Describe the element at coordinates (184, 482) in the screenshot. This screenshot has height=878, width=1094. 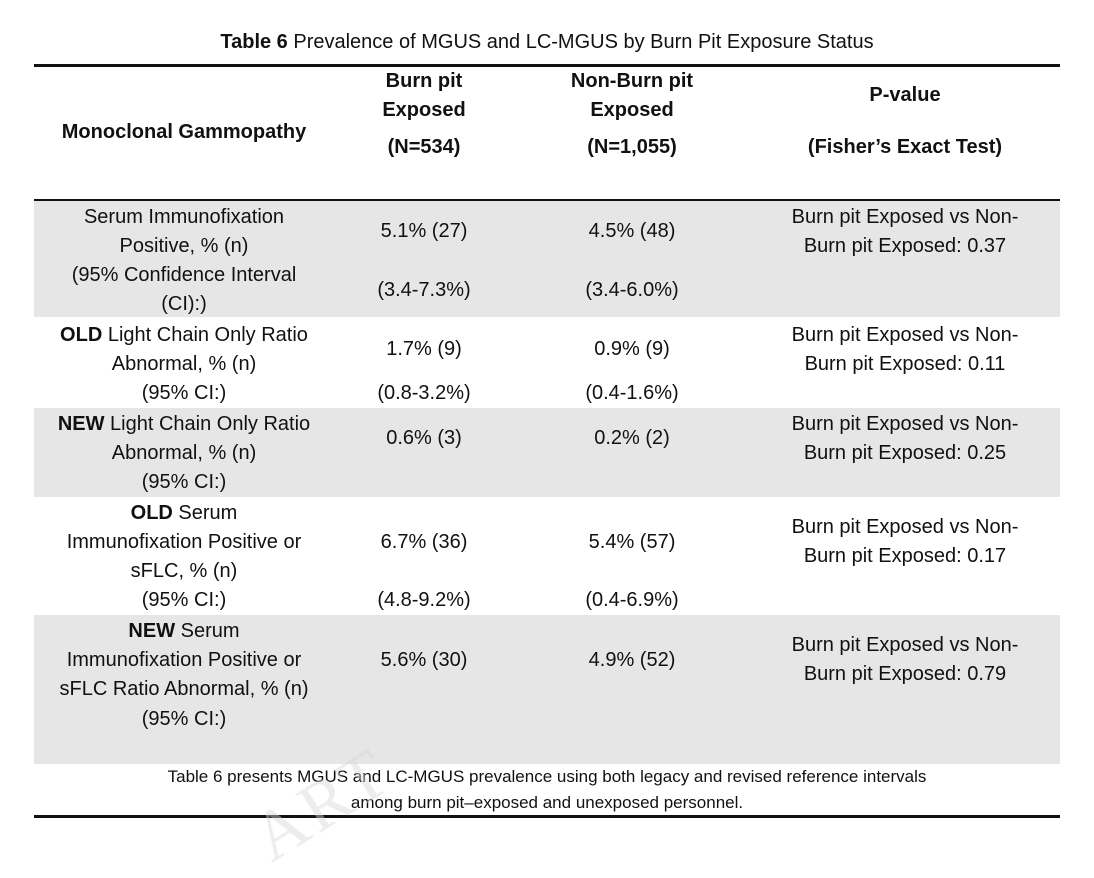
I see `row3-label-line3: (95% CI:)` at that location.